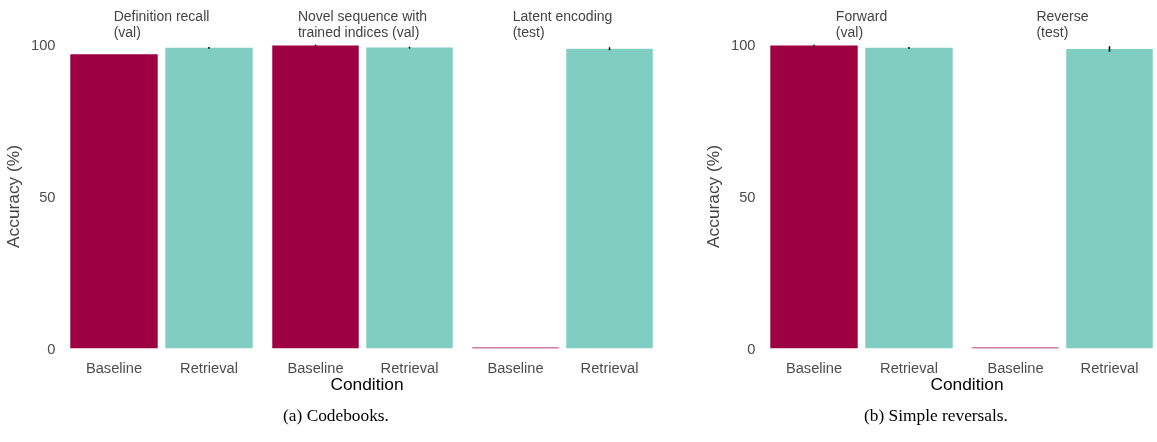 The image size is (1157, 442). What do you see at coordinates (936, 416) in the screenshot?
I see `text: (b) Simple reversals.` at bounding box center [936, 416].